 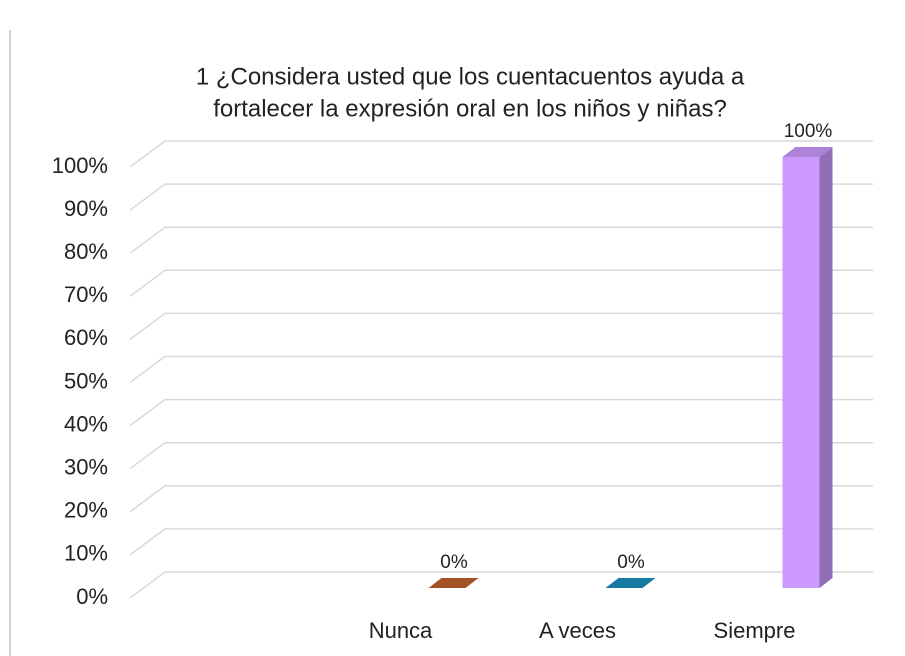 What do you see at coordinates (86, 294) in the screenshot?
I see `y-tick-label: 70%` at bounding box center [86, 294].